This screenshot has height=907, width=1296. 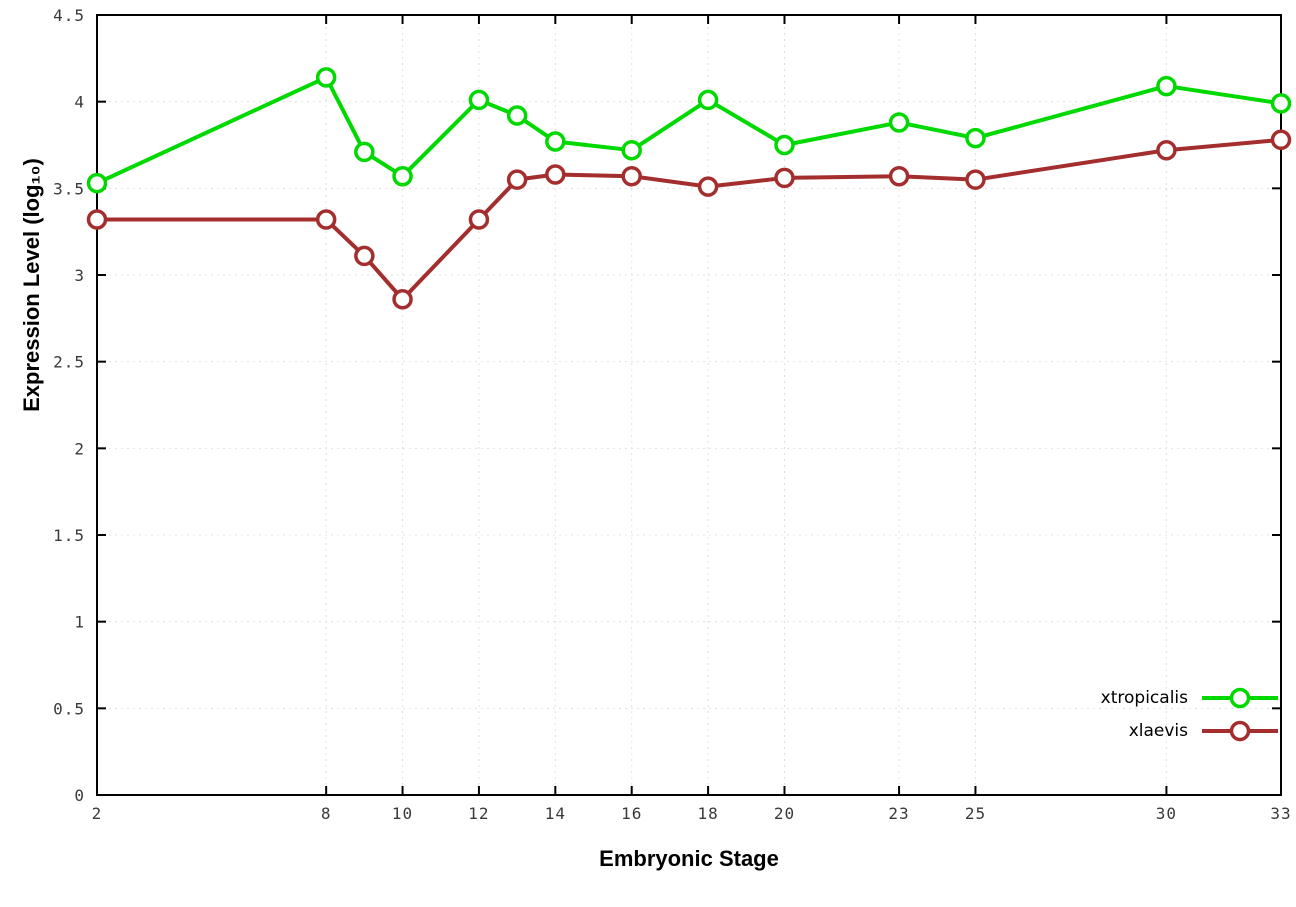 I want to click on legend: xtropicalis xlaevis, so click(x=1190, y=714).